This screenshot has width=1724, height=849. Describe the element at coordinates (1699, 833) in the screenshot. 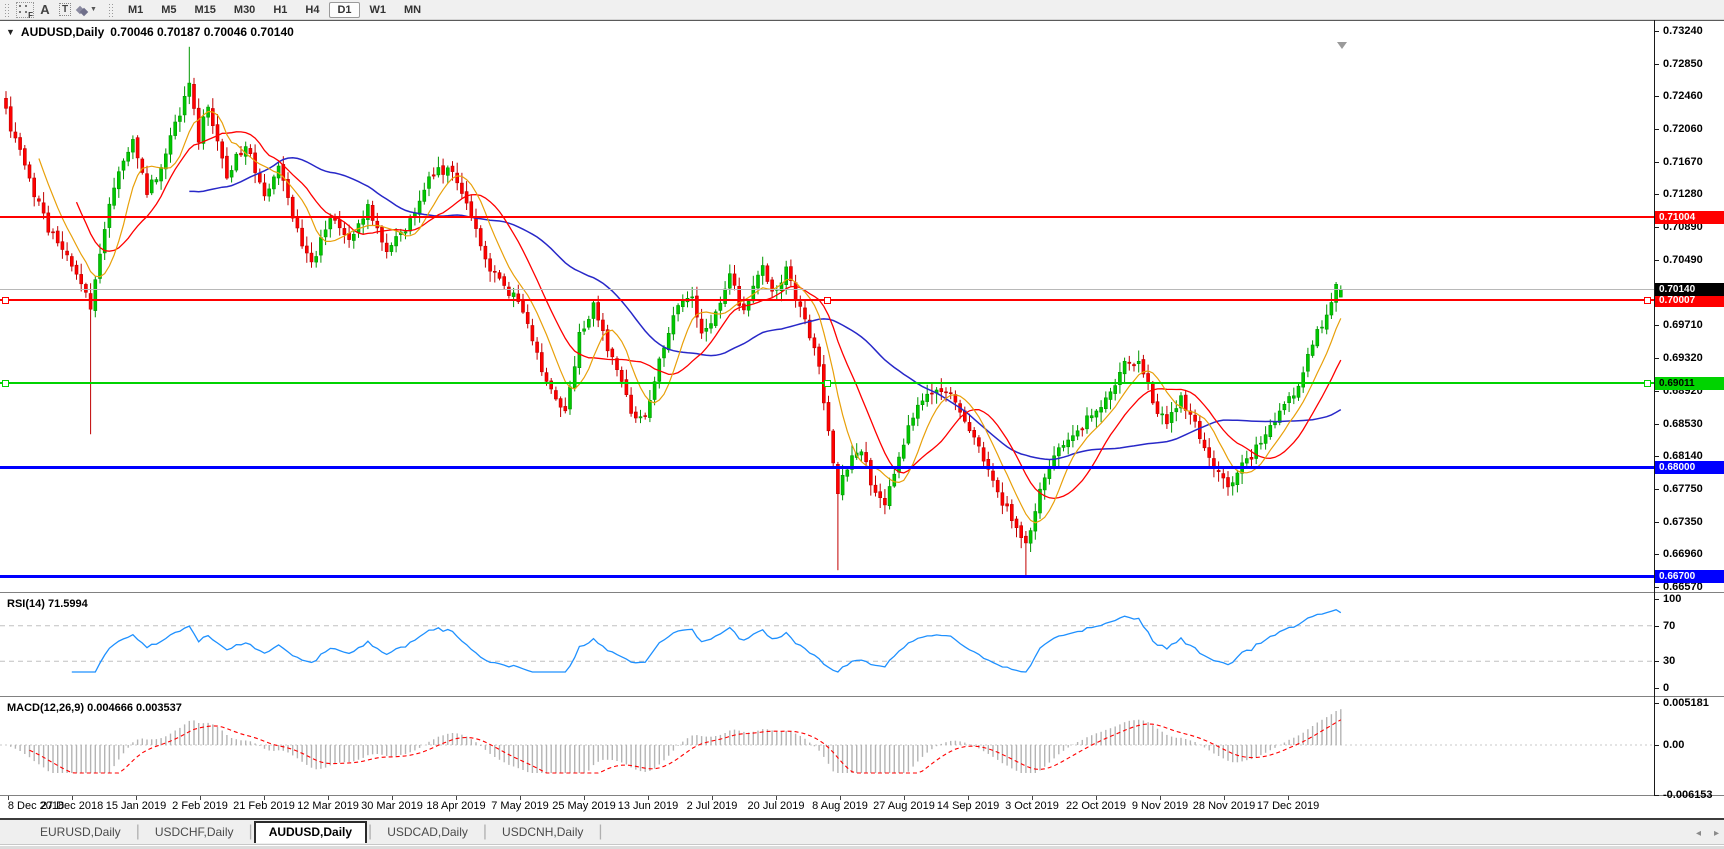

I see `tab-scroll-left-icon: ◂` at that location.